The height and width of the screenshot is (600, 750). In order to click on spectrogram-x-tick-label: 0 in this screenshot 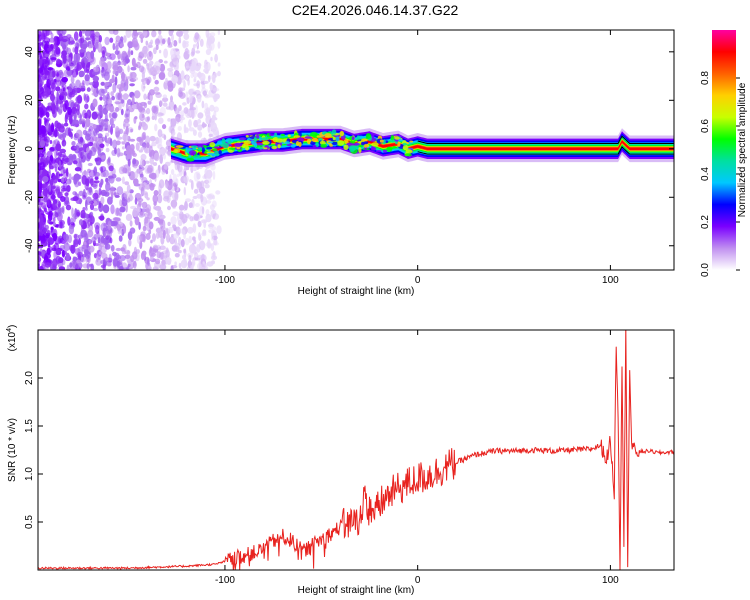, I will do `click(418, 280)`.